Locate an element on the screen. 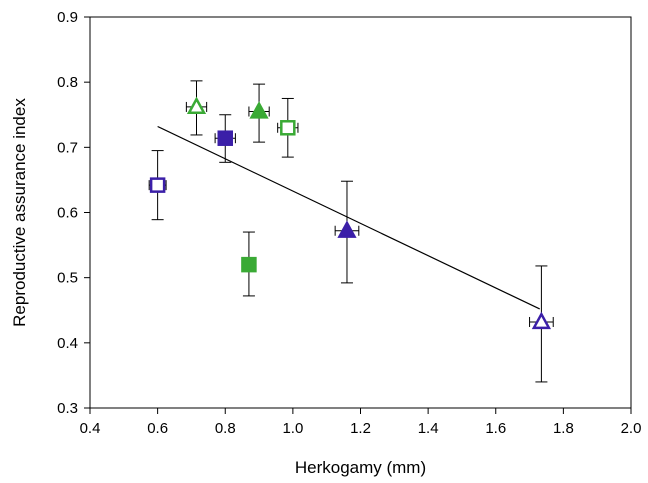 This screenshot has width=648, height=483. x-tick-label: 1.8 is located at coordinates (563, 428).